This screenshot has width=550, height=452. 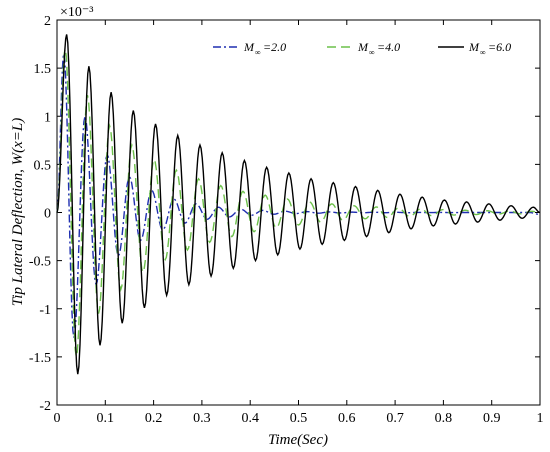 What do you see at coordinates (40, 262) in the screenshot?
I see `y-tick-label: -0.5` at bounding box center [40, 262].